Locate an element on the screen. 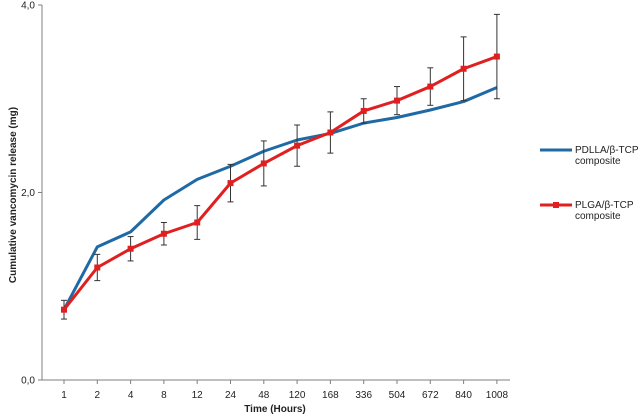 The image size is (643, 416). x-tick-label: 840 is located at coordinates (463, 395).